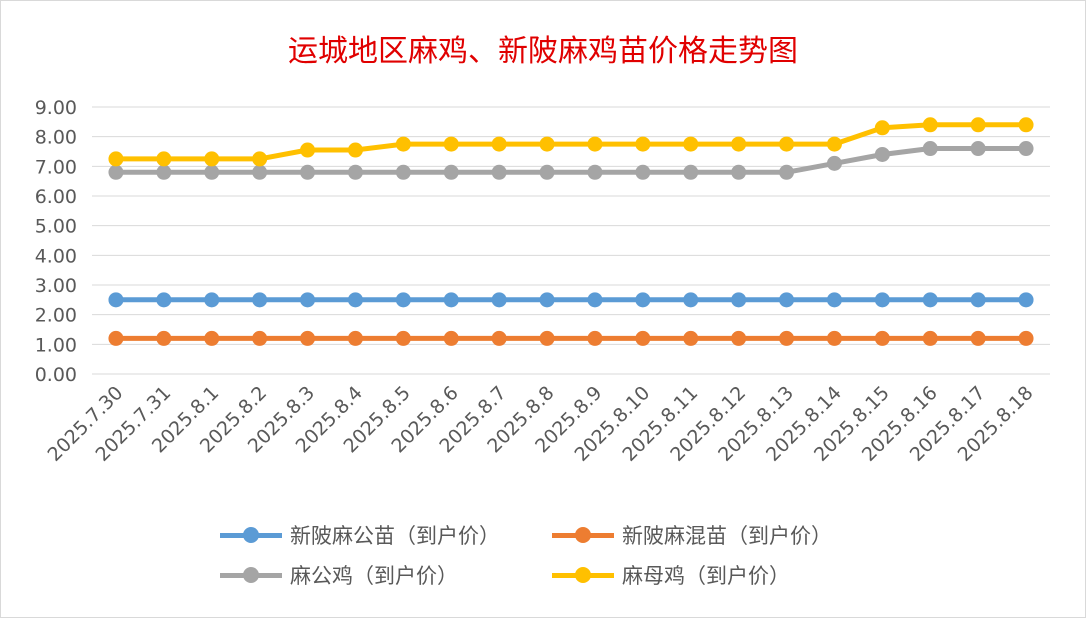 The height and width of the screenshot is (618, 1086). Describe the element at coordinates (727, 536) in the screenshot. I see `legend-label-1: 新陂麻混苗（到户价）` at that location.